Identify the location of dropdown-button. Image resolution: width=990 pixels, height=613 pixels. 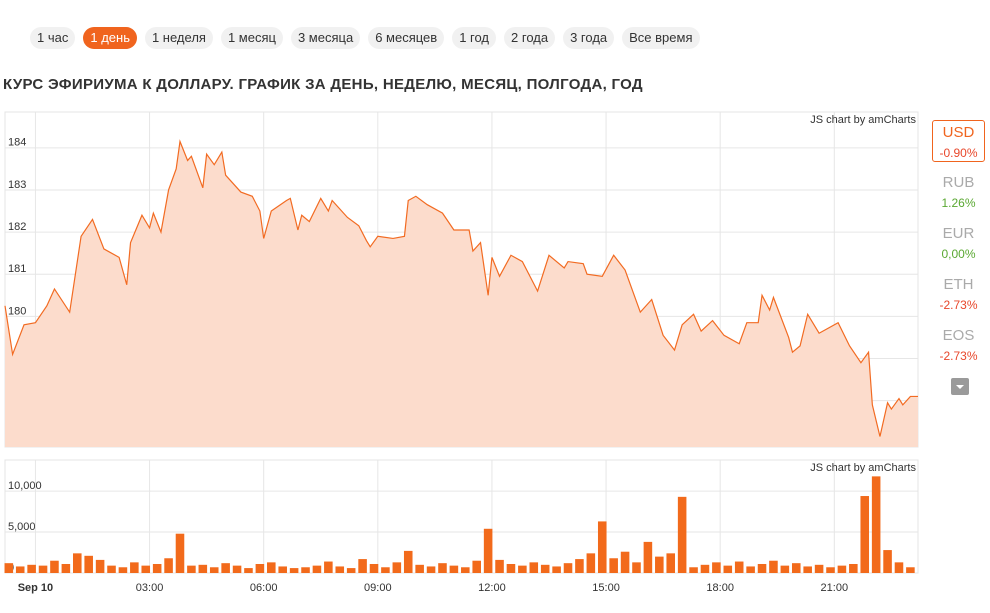
(960, 386).